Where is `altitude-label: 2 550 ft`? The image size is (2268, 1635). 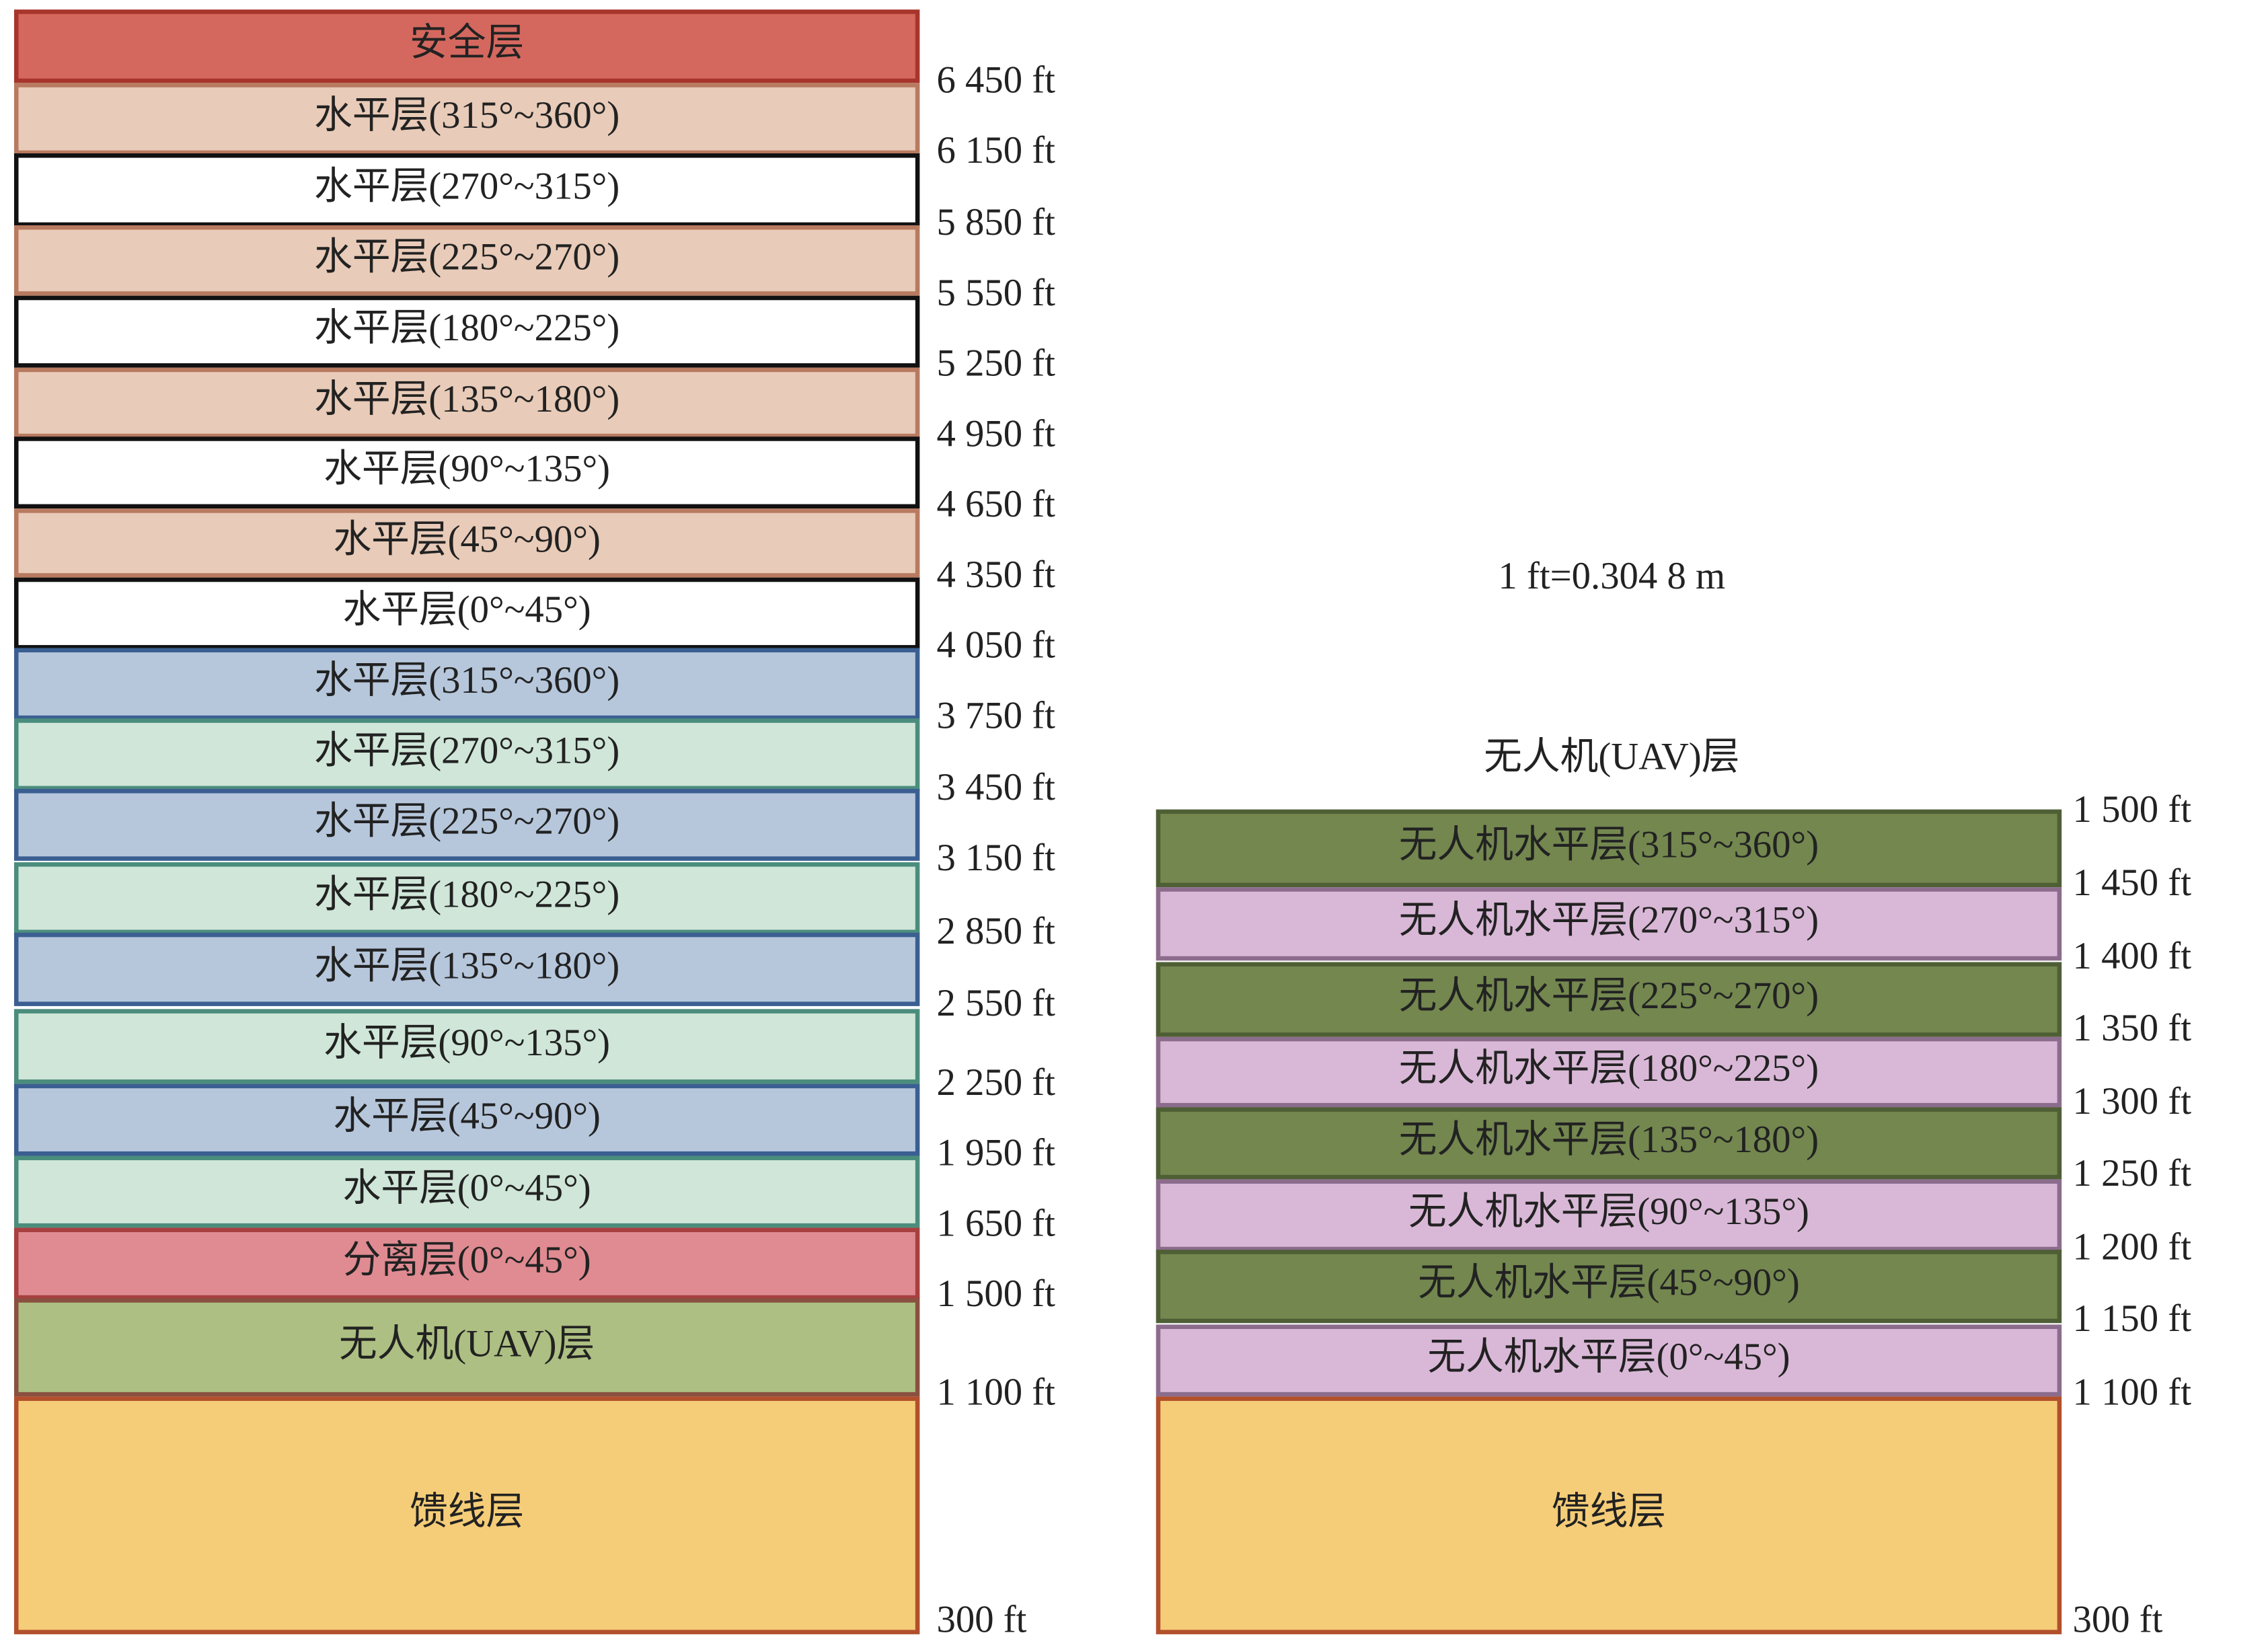
altitude-label: 2 550 ft is located at coordinates (995, 1003).